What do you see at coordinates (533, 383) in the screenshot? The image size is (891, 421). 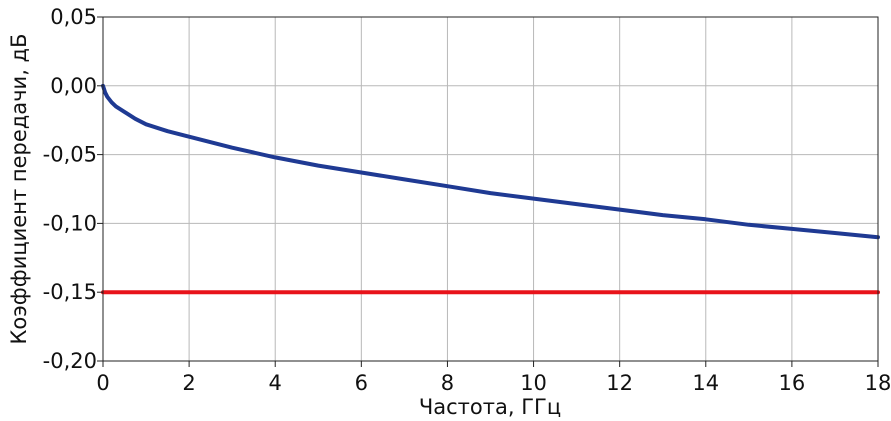 I see `x-tick-label: 10` at bounding box center [533, 383].